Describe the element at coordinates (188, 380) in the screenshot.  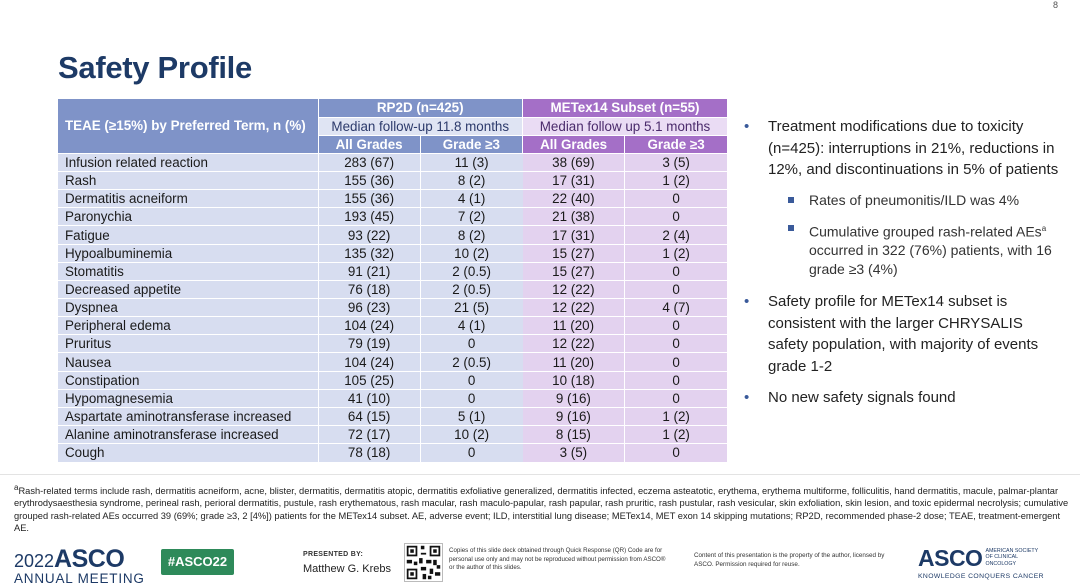
I see `term-cell: Constipation` at that location.